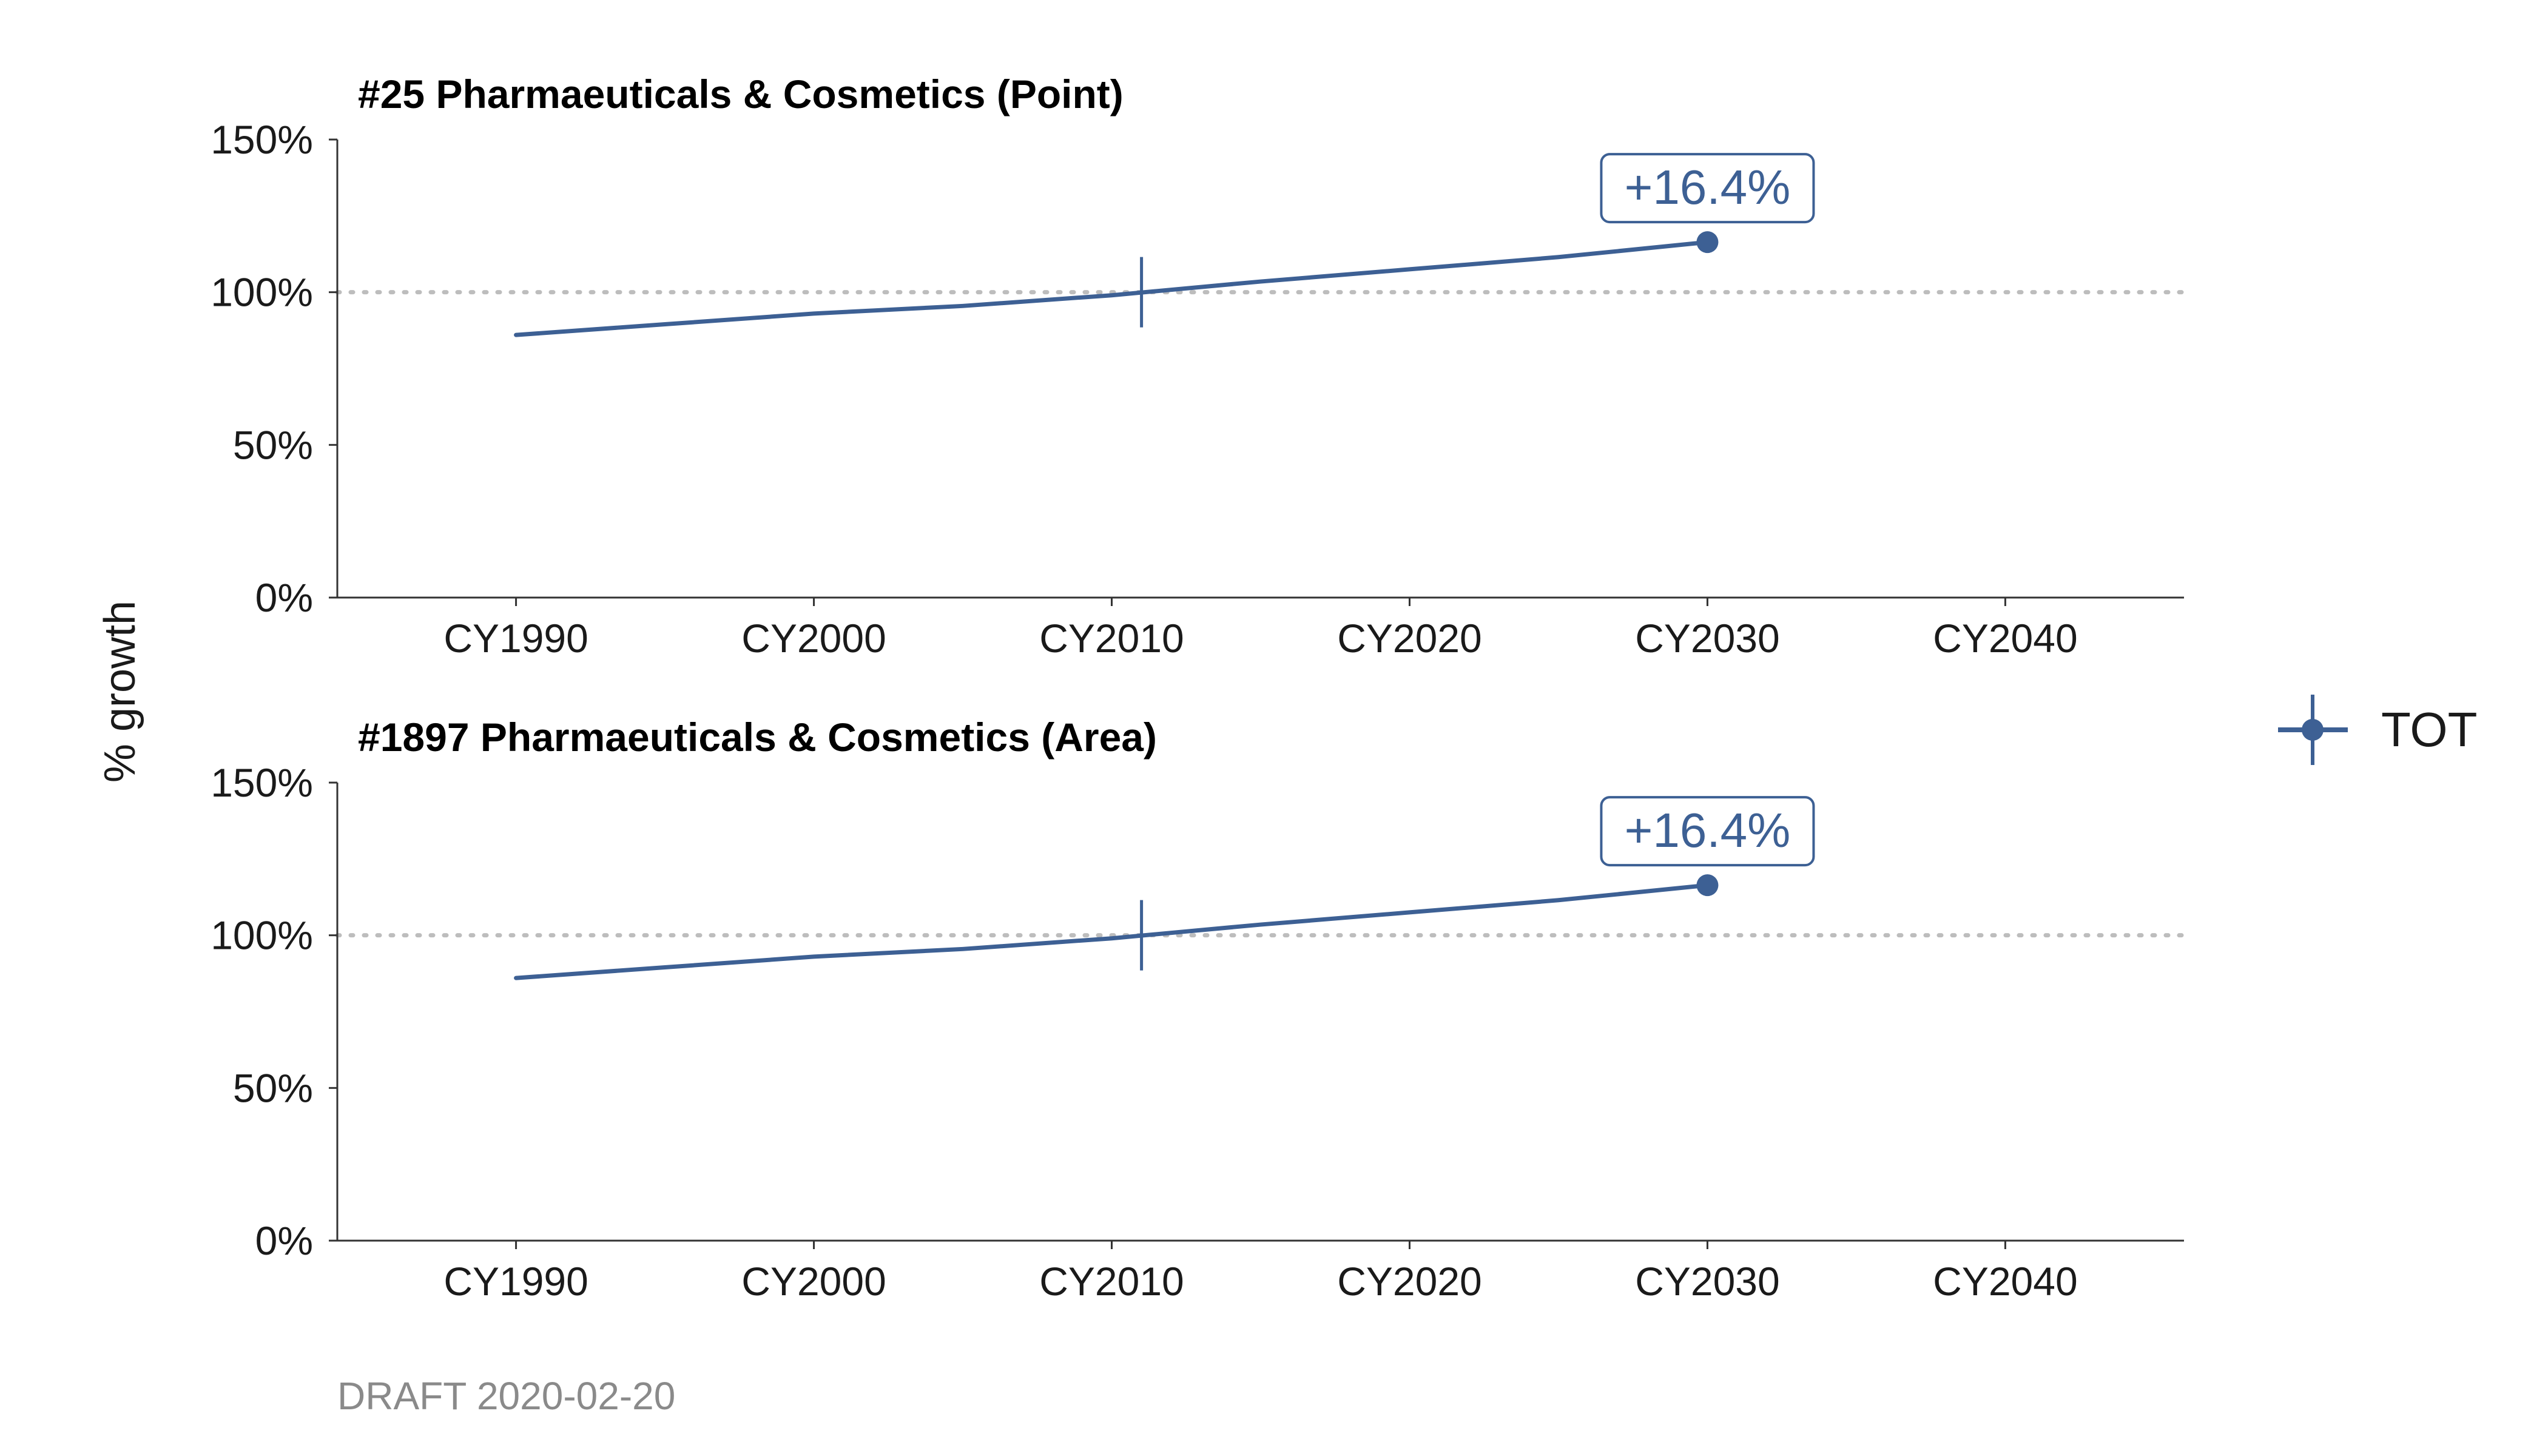  I want to click on y-axis-label: % growth, so click(120, 692).